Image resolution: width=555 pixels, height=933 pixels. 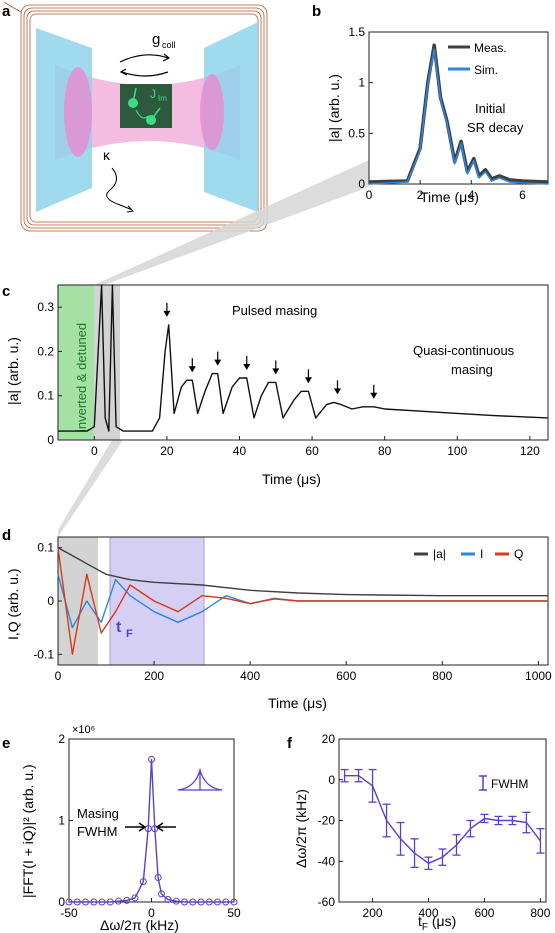 What do you see at coordinates (98, 813) in the screenshot?
I see `annotation-e-1: Masing` at bounding box center [98, 813].